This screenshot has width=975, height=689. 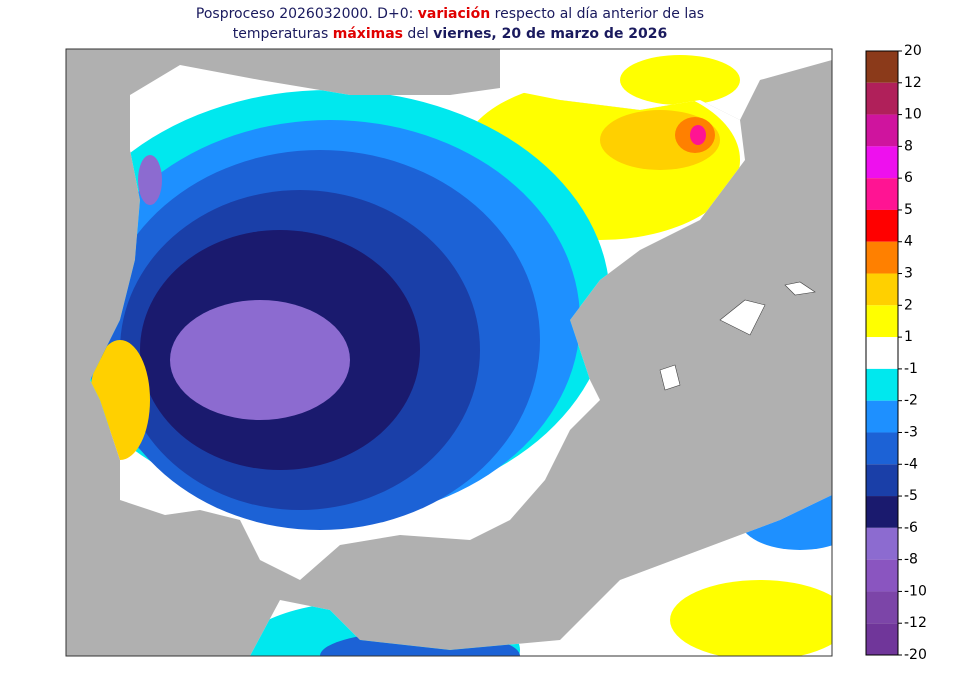 What do you see at coordinates (915, 623) in the screenshot?
I see `colorbar-label: -12` at bounding box center [915, 623].